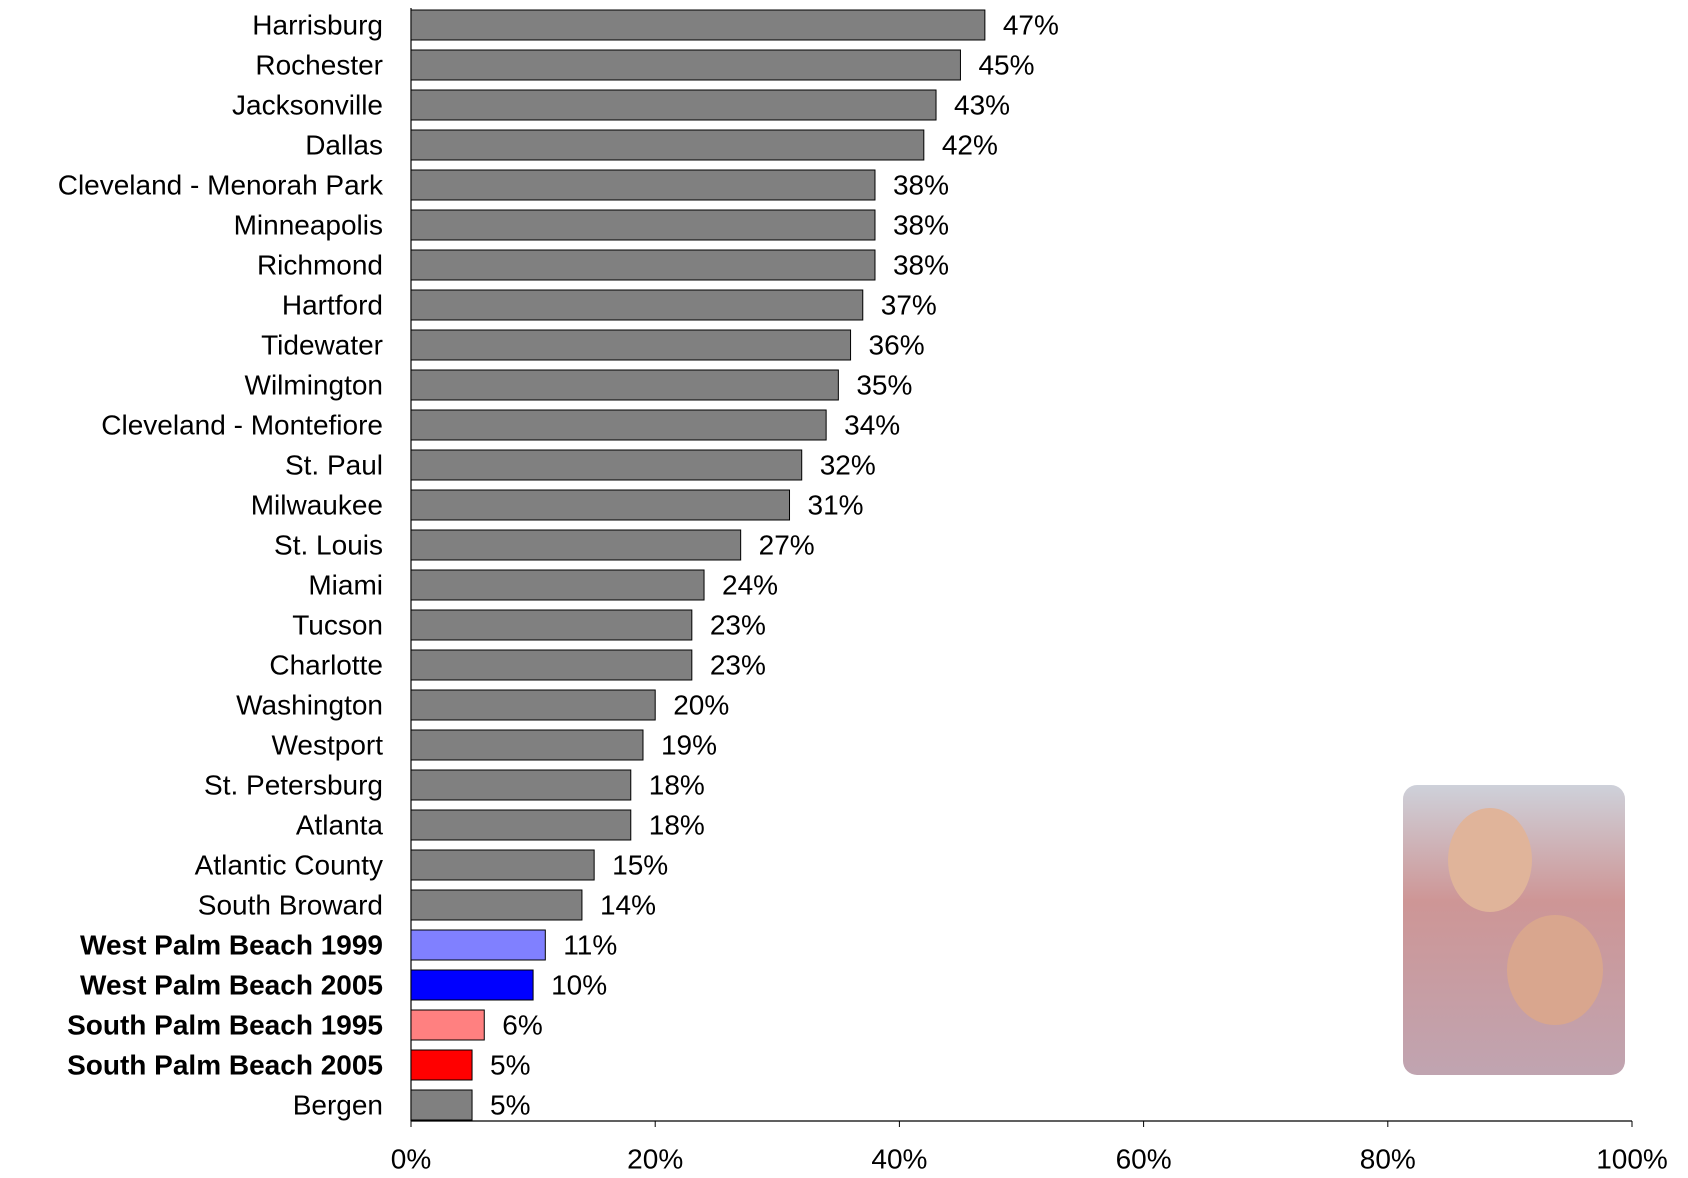 This screenshot has width=1688, height=1178. Describe the element at coordinates (225, 1064) in the screenshot. I see `y-tick-label: South Palm Beach 2005` at that location.